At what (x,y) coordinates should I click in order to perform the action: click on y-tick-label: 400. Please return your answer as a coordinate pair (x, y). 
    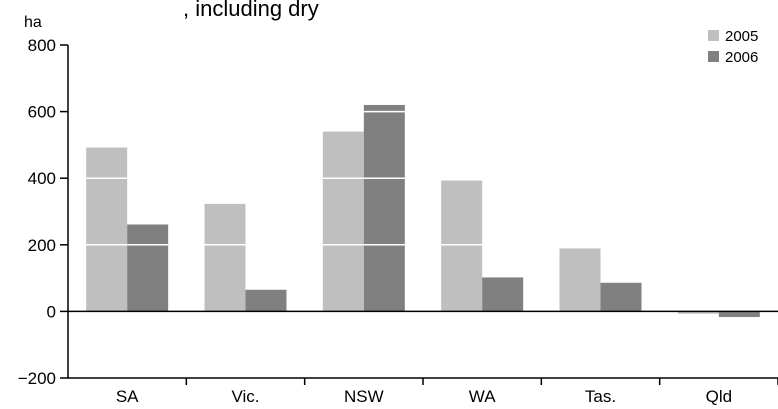
    Looking at the image, I should click on (42, 178).